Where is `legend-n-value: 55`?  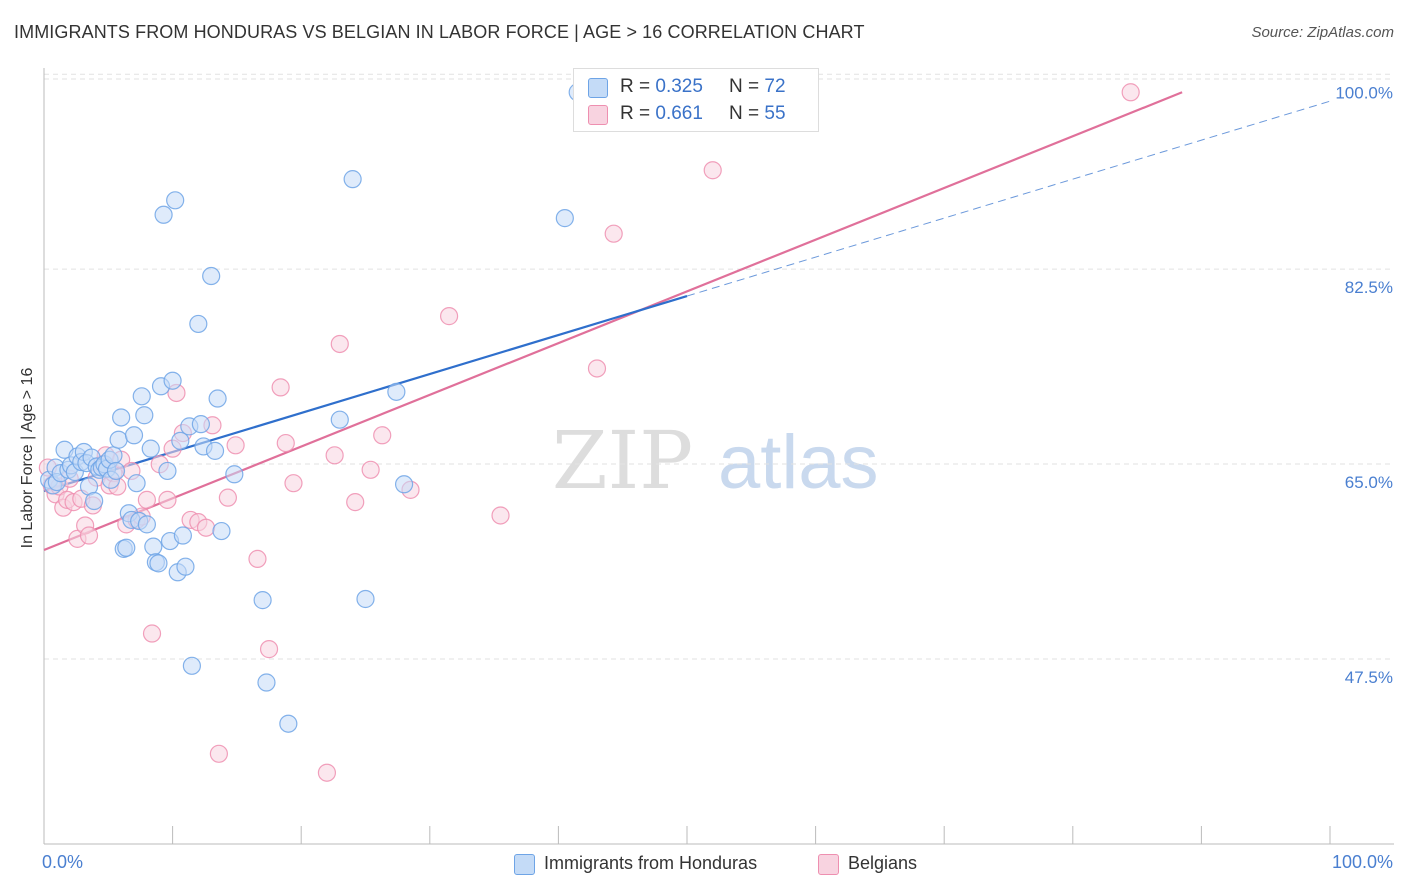 legend-n-value: 55 is located at coordinates (775, 113).